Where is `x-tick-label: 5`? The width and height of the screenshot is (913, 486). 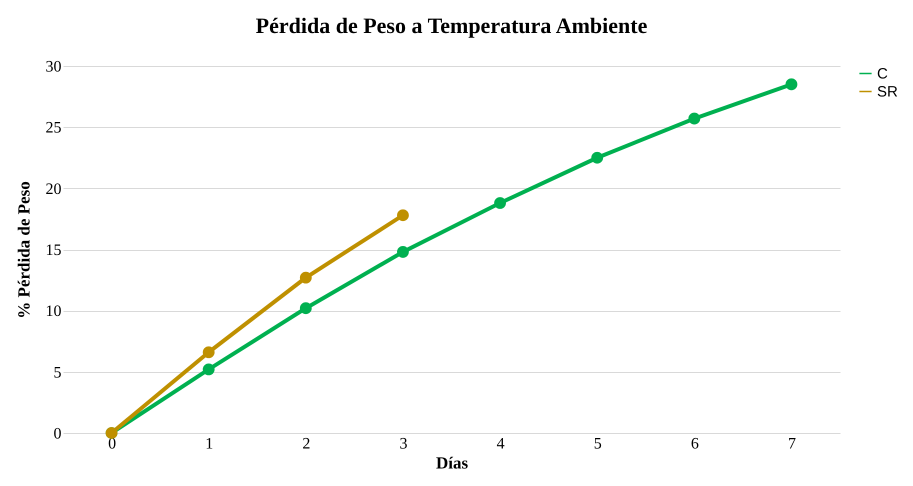
x-tick-label: 5 is located at coordinates (598, 444).